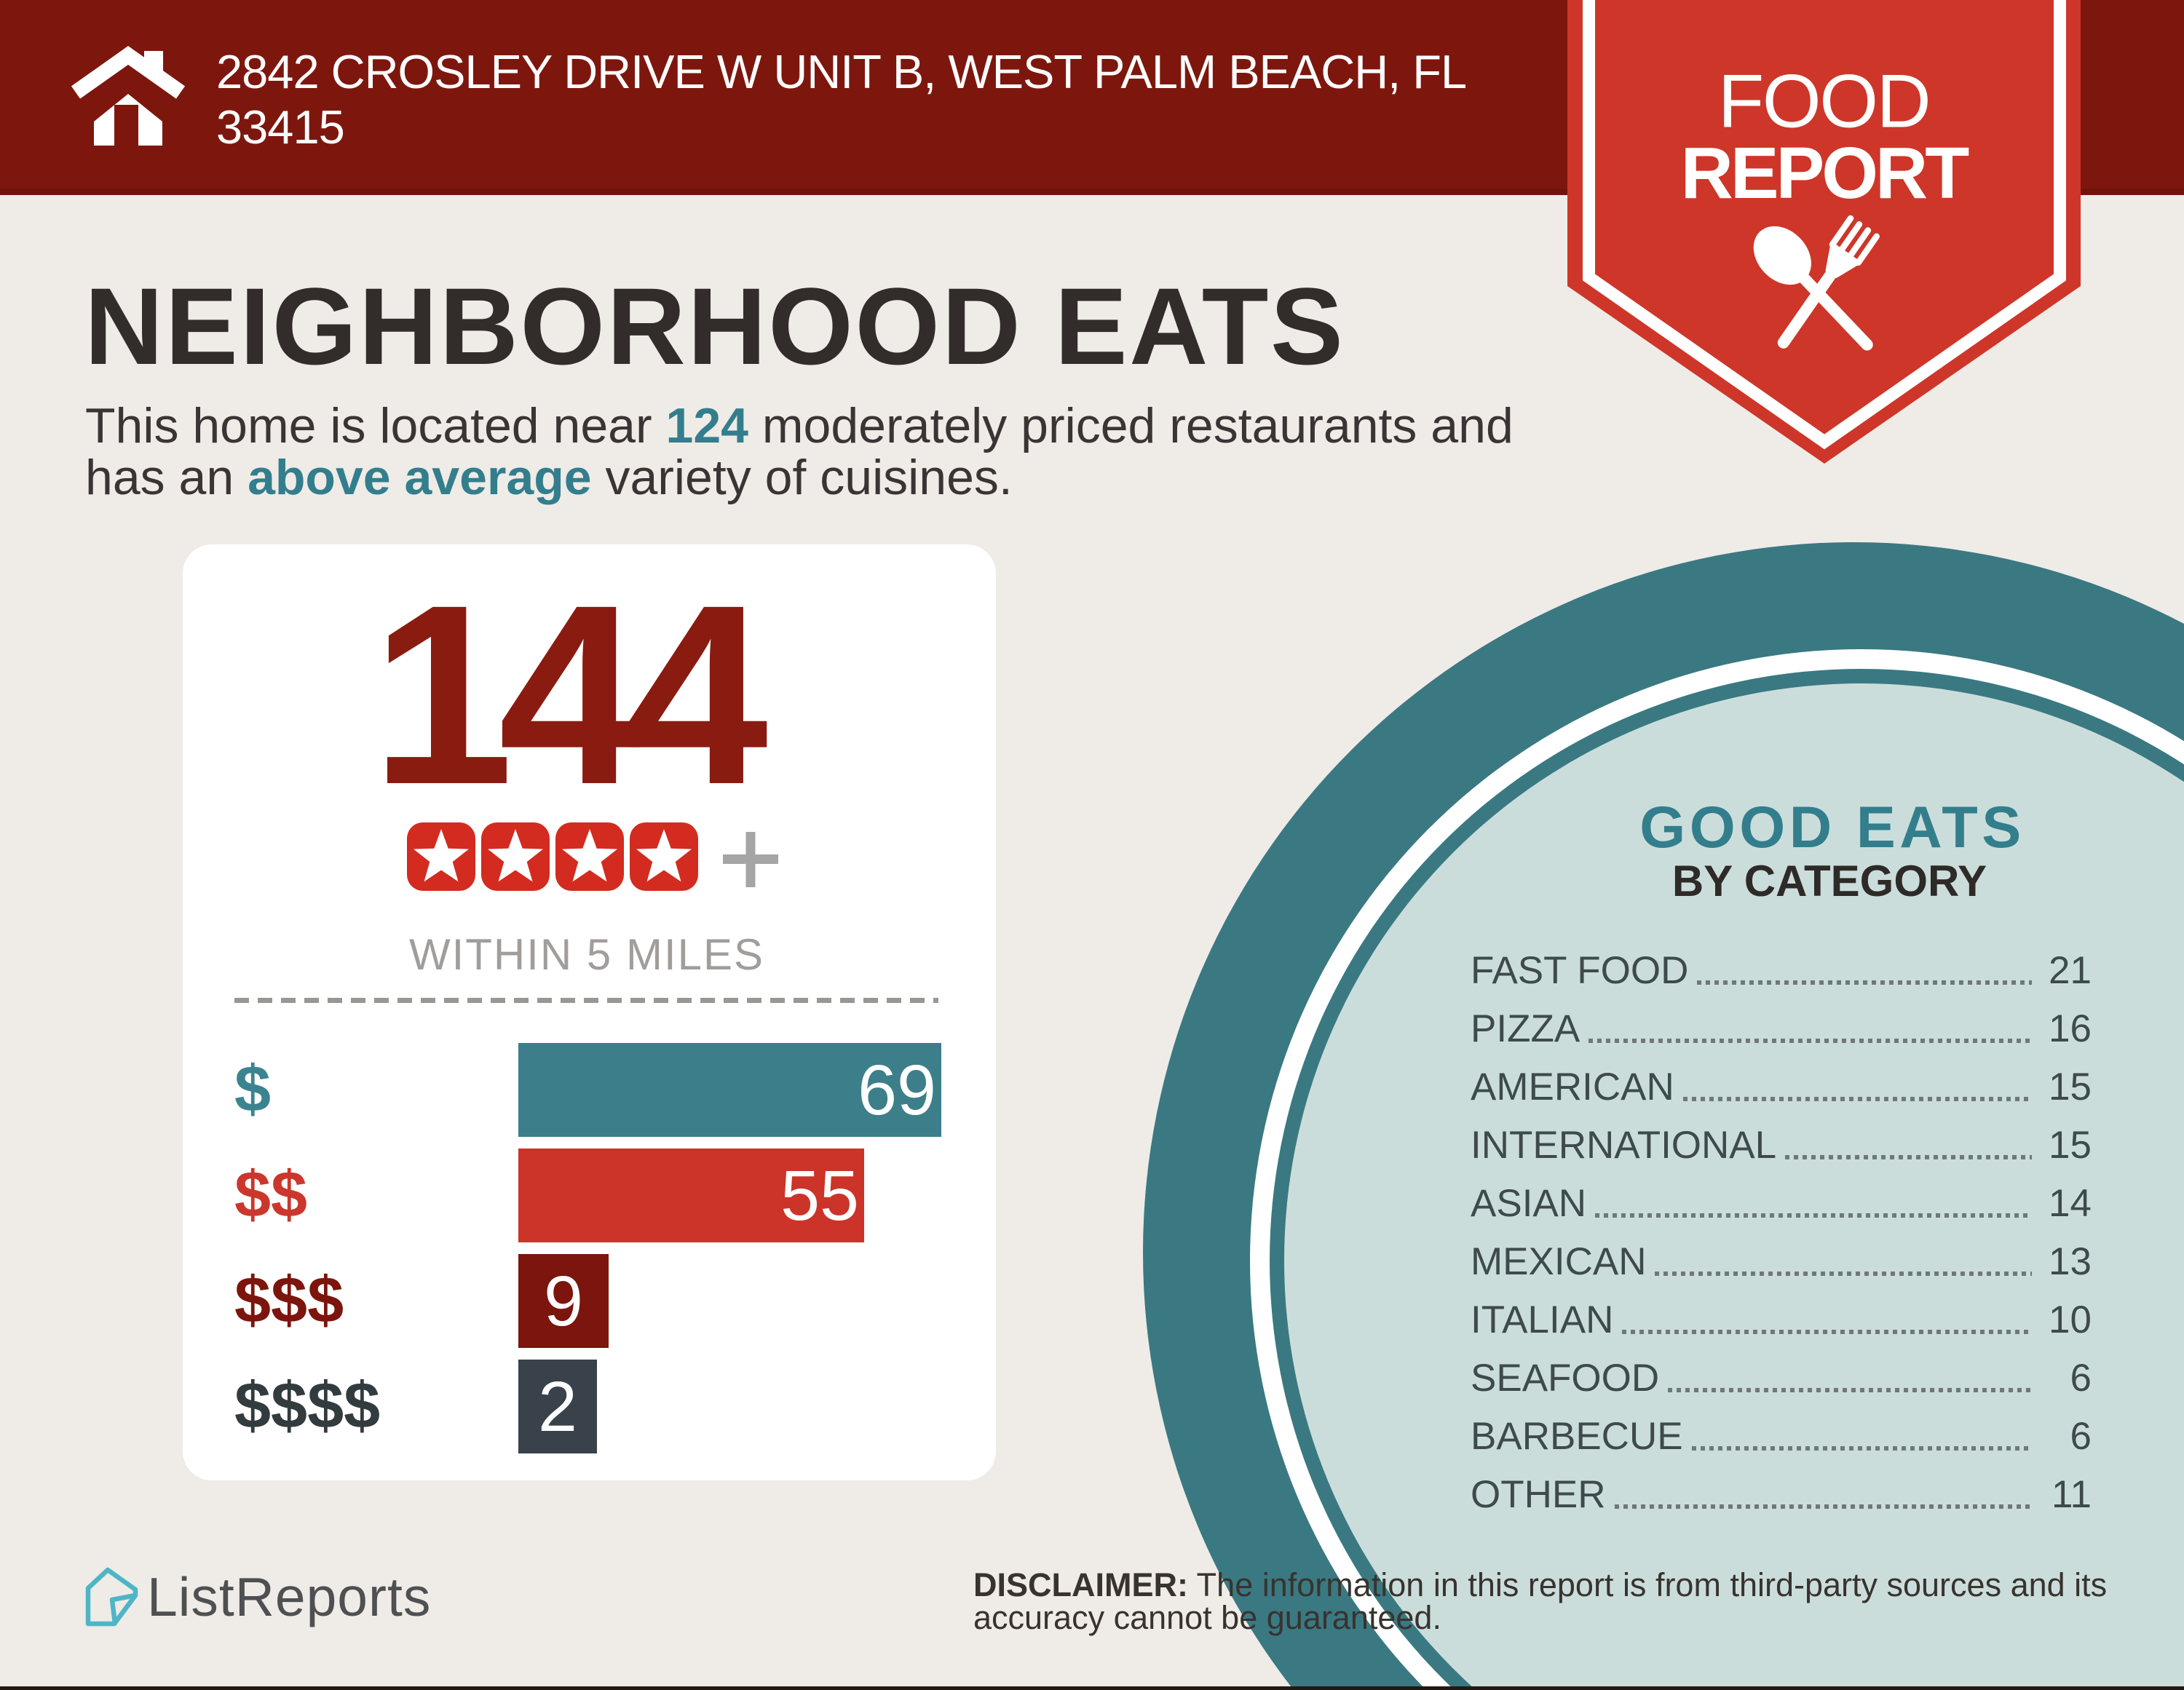  What do you see at coordinates (1825, 173) in the screenshot?
I see `svg-text: REPORT` at bounding box center [1825, 173].